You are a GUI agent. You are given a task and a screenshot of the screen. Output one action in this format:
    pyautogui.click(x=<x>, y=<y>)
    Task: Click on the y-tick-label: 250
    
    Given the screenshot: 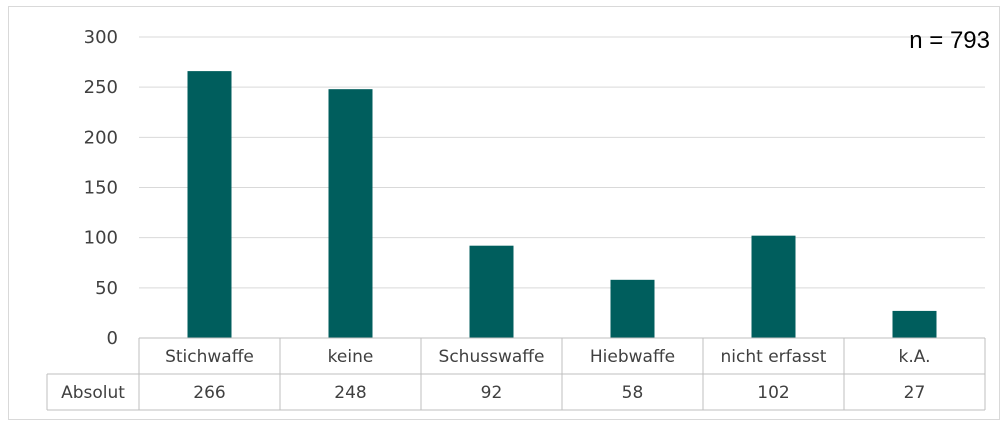 What is the action you would take?
    pyautogui.click(x=101, y=87)
    